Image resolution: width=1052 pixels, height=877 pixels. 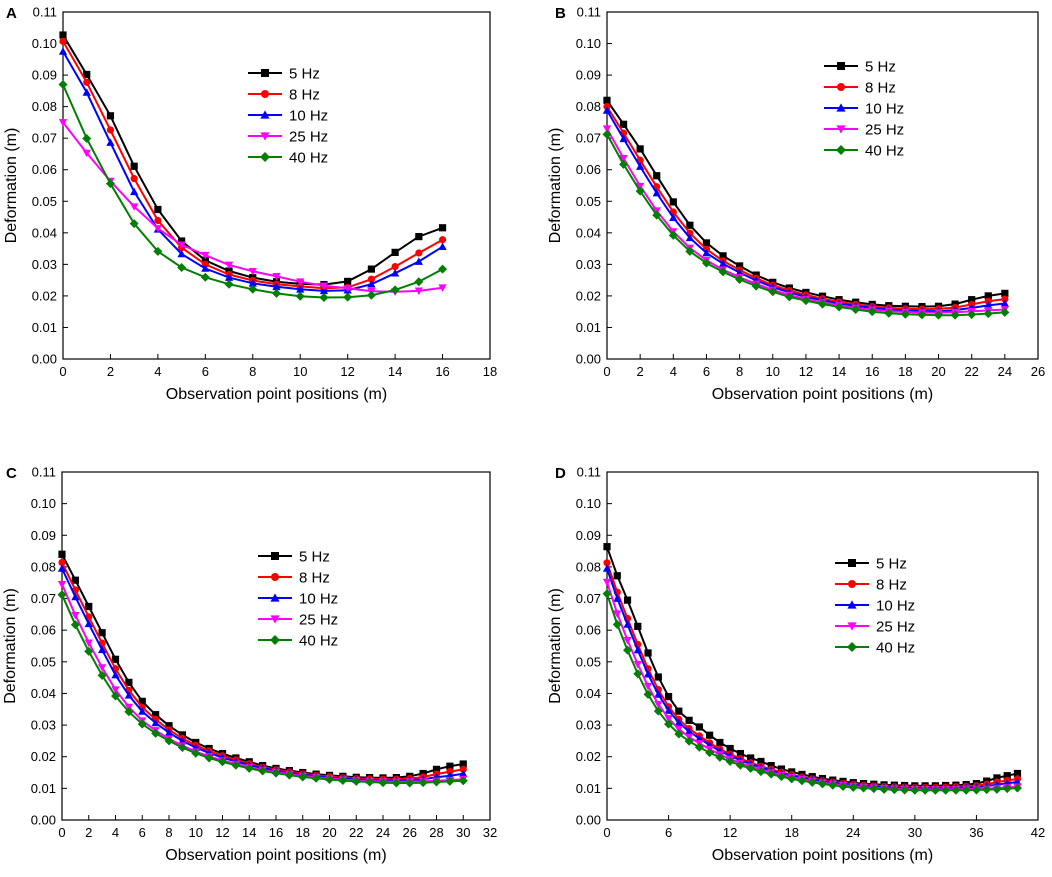 What do you see at coordinates (588, 598) in the screenshot?
I see `y-tick-label: 0.07` at bounding box center [588, 598].